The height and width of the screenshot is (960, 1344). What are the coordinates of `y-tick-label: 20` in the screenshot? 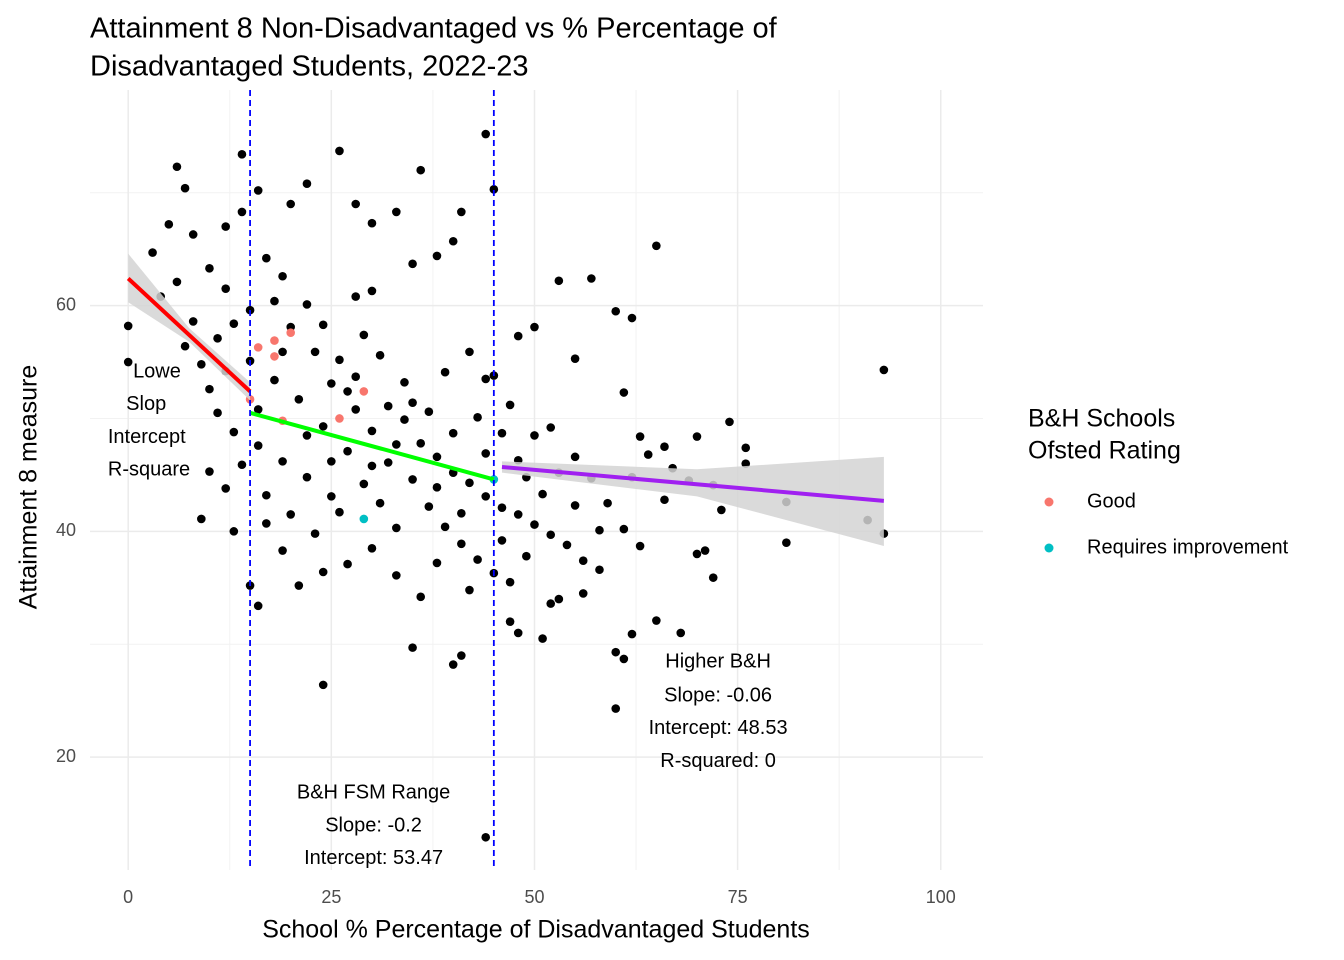 It's located at (66, 756).